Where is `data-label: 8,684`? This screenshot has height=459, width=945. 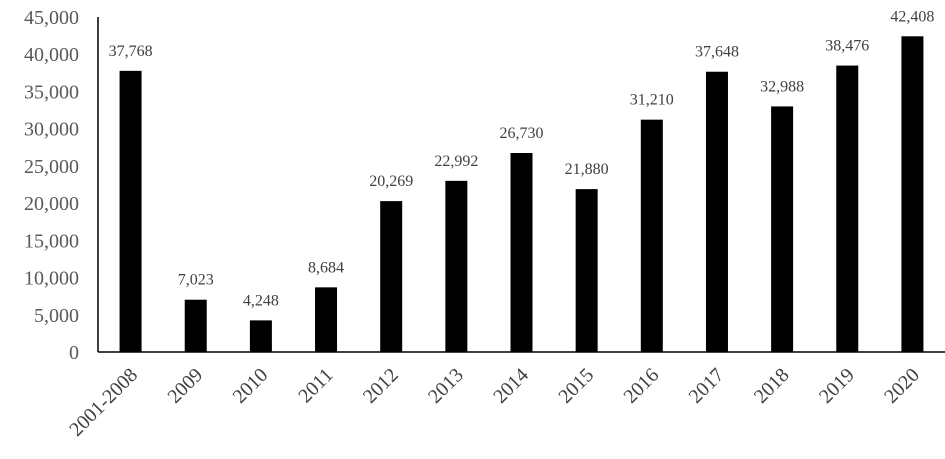
data-label: 8,684 is located at coordinates (326, 267).